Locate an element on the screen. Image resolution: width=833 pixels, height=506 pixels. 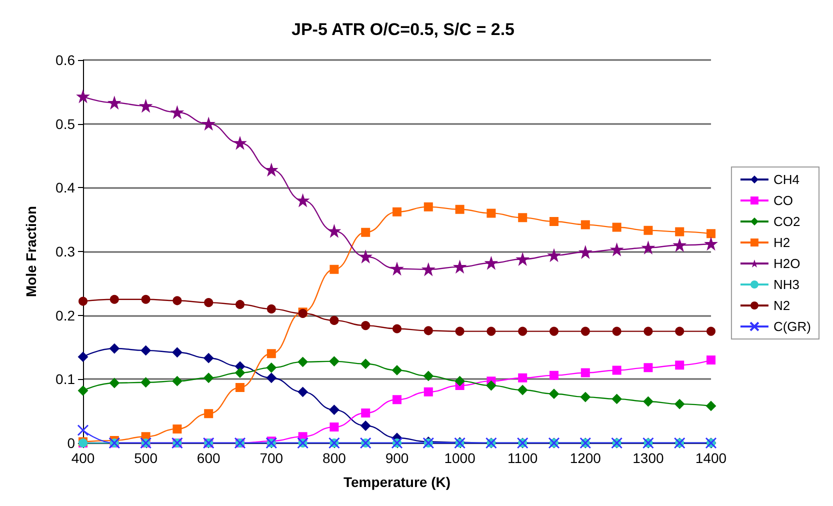
x-tick-label: 1200 is located at coordinates (586, 458).